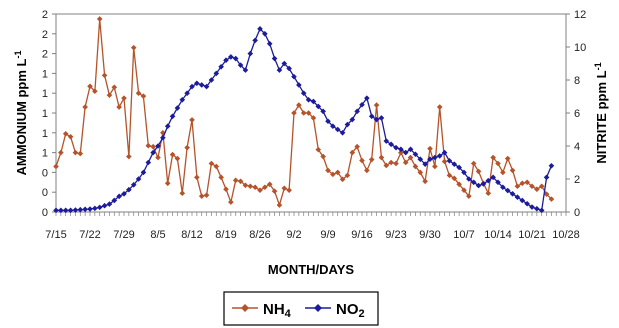 This screenshot has width=619, height=328. I want to click on legend-marker-no2, so click(318, 308).